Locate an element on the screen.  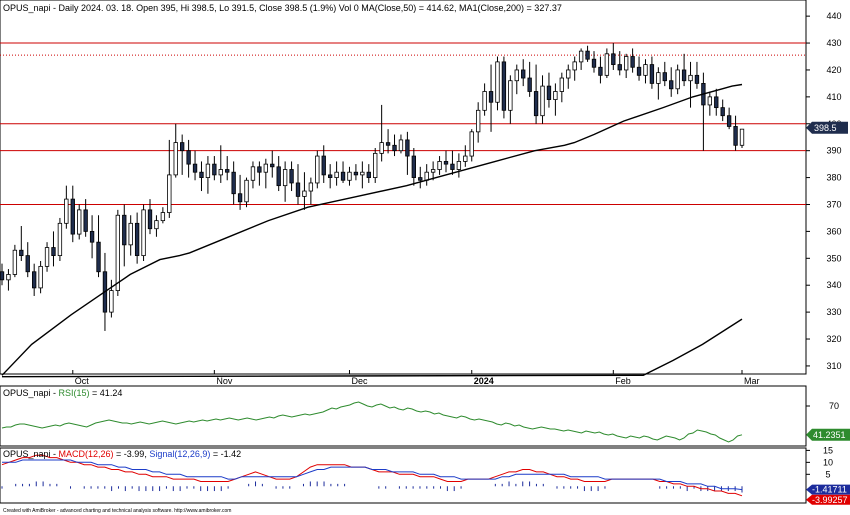
signal-title-name: Signal(12,26,9) is located at coordinates (179, 454).